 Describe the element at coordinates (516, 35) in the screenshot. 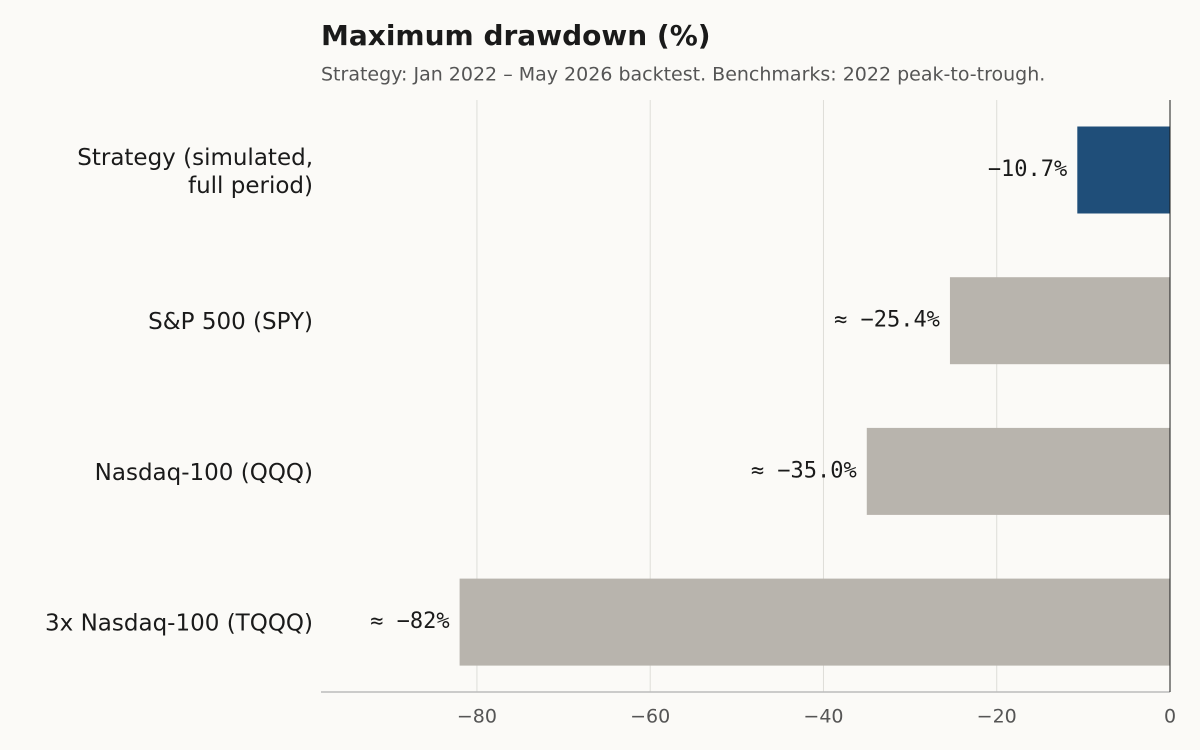

I see `chart-title: Maximum drawdown (%)` at that location.